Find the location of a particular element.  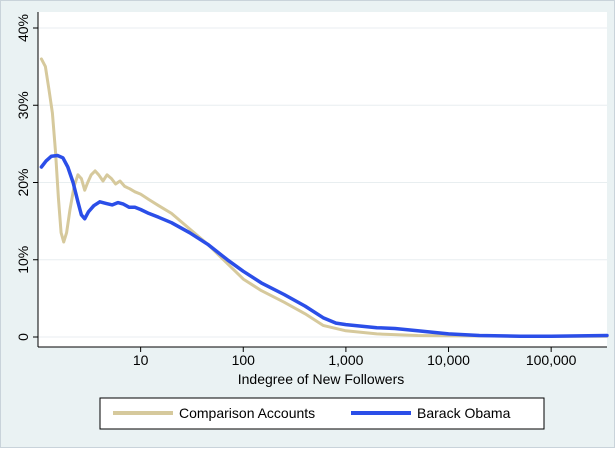

y-tick-label: 0 is located at coordinates (23, 337).